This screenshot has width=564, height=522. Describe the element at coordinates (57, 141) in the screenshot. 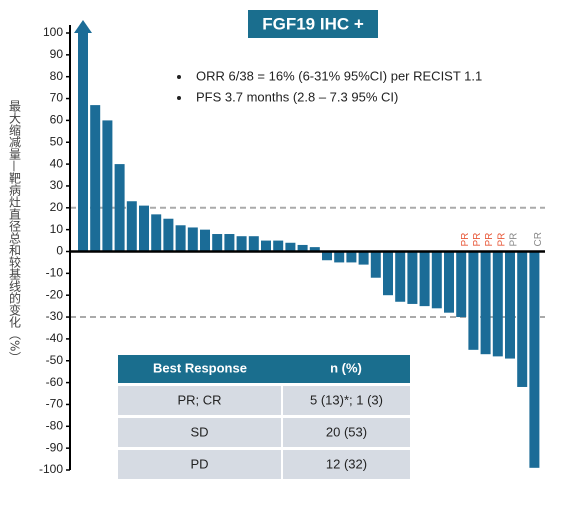

I see `y-tick-label: 50` at that location.